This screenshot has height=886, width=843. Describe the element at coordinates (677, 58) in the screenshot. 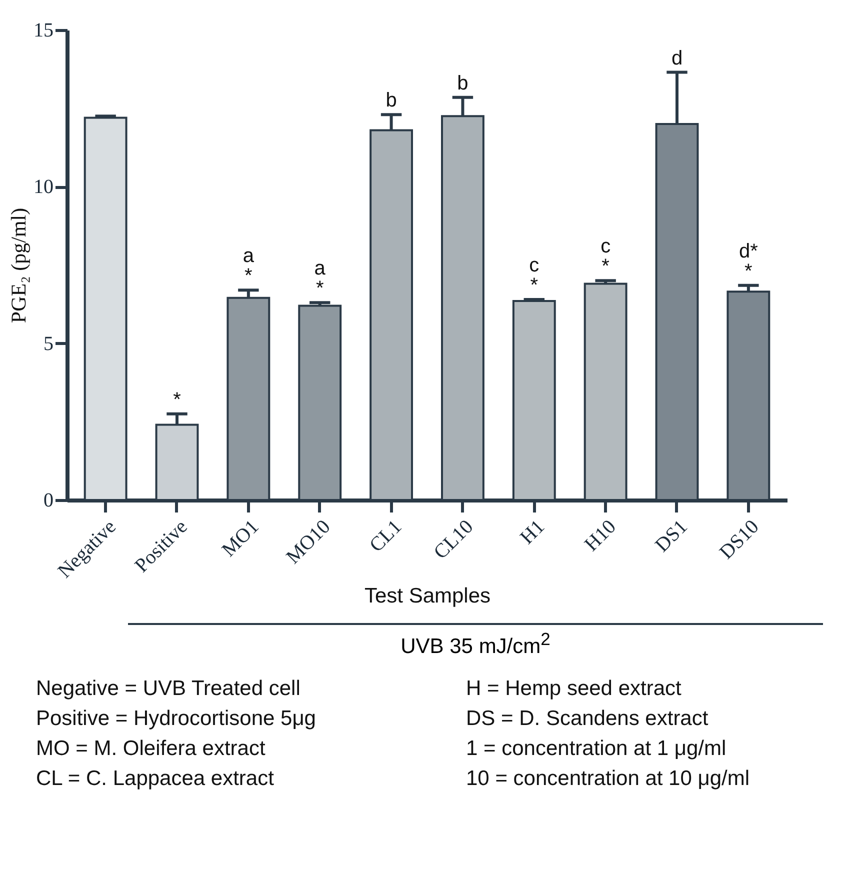

I see `annotation: d` at that location.